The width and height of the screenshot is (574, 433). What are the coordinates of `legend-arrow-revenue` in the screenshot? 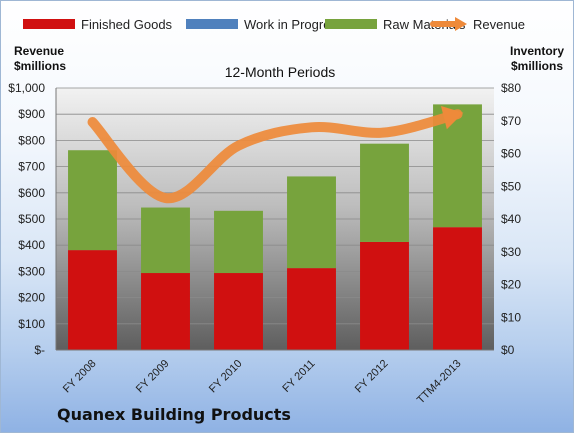 It's located at (461, 24).